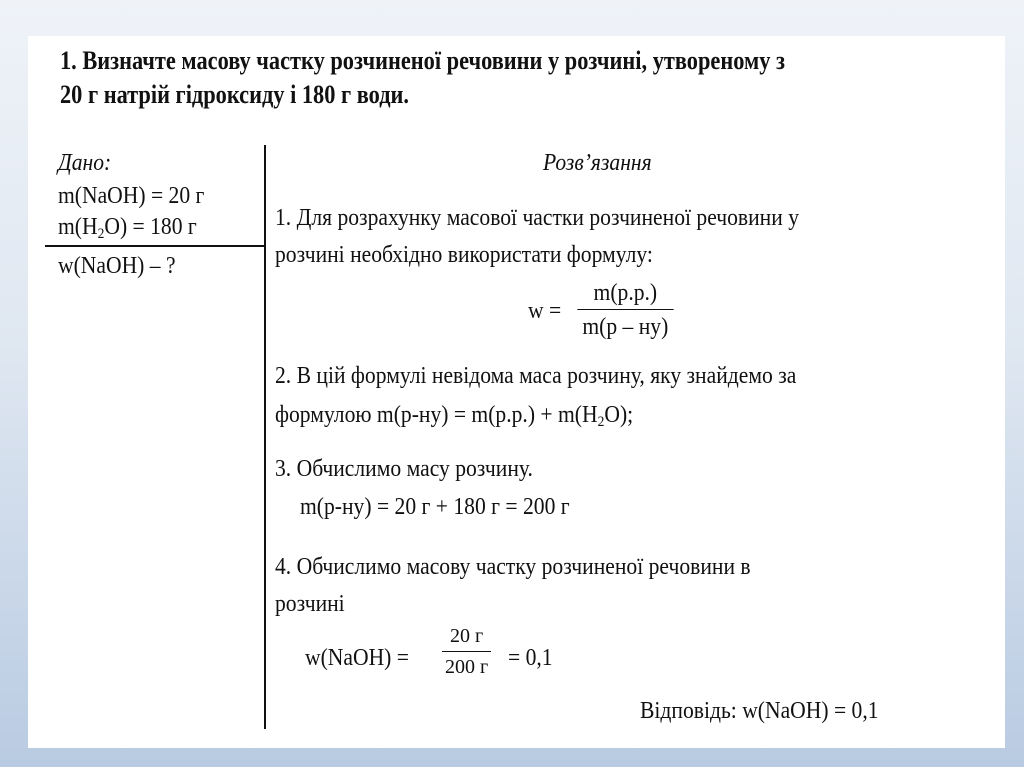 The height and width of the screenshot is (767, 1024). I want to click on formula2-result: = 0,1, so click(530, 658).